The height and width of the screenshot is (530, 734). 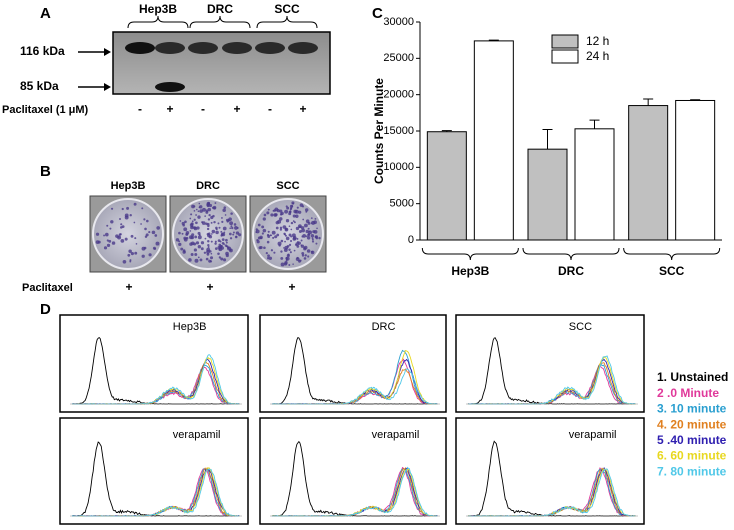 I want to click on treatment-label: Paclitaxel, so click(x=47, y=288).